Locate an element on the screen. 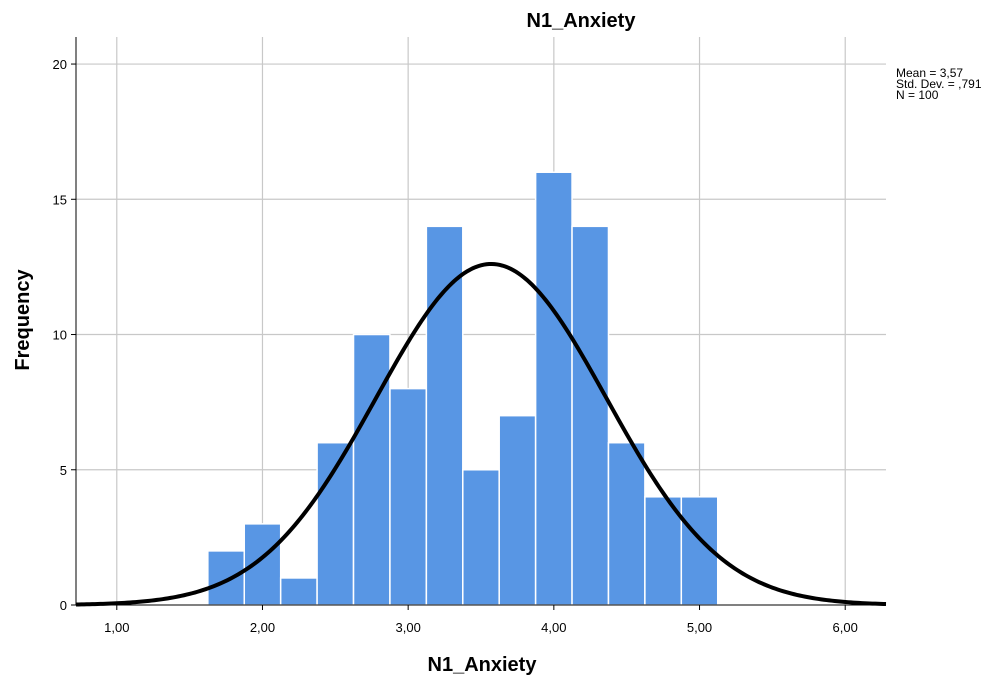  x-tick-label: 6,00 is located at coordinates (845, 627).